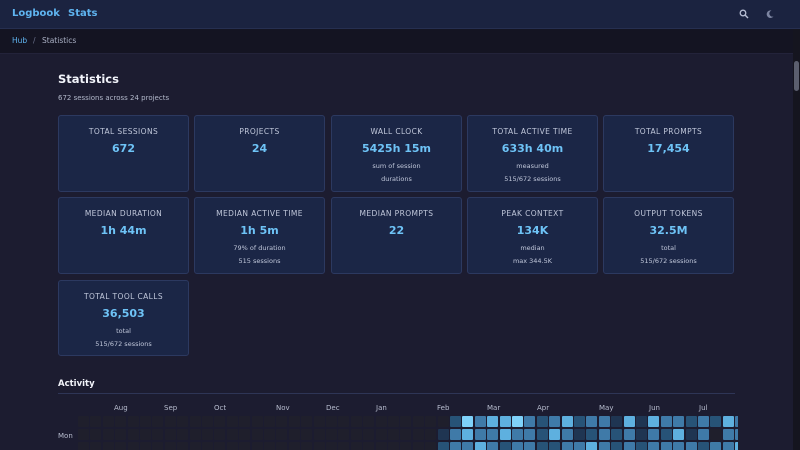  What do you see at coordinates (796, 76) in the screenshot?
I see `scrollbar-thumb` at bounding box center [796, 76].